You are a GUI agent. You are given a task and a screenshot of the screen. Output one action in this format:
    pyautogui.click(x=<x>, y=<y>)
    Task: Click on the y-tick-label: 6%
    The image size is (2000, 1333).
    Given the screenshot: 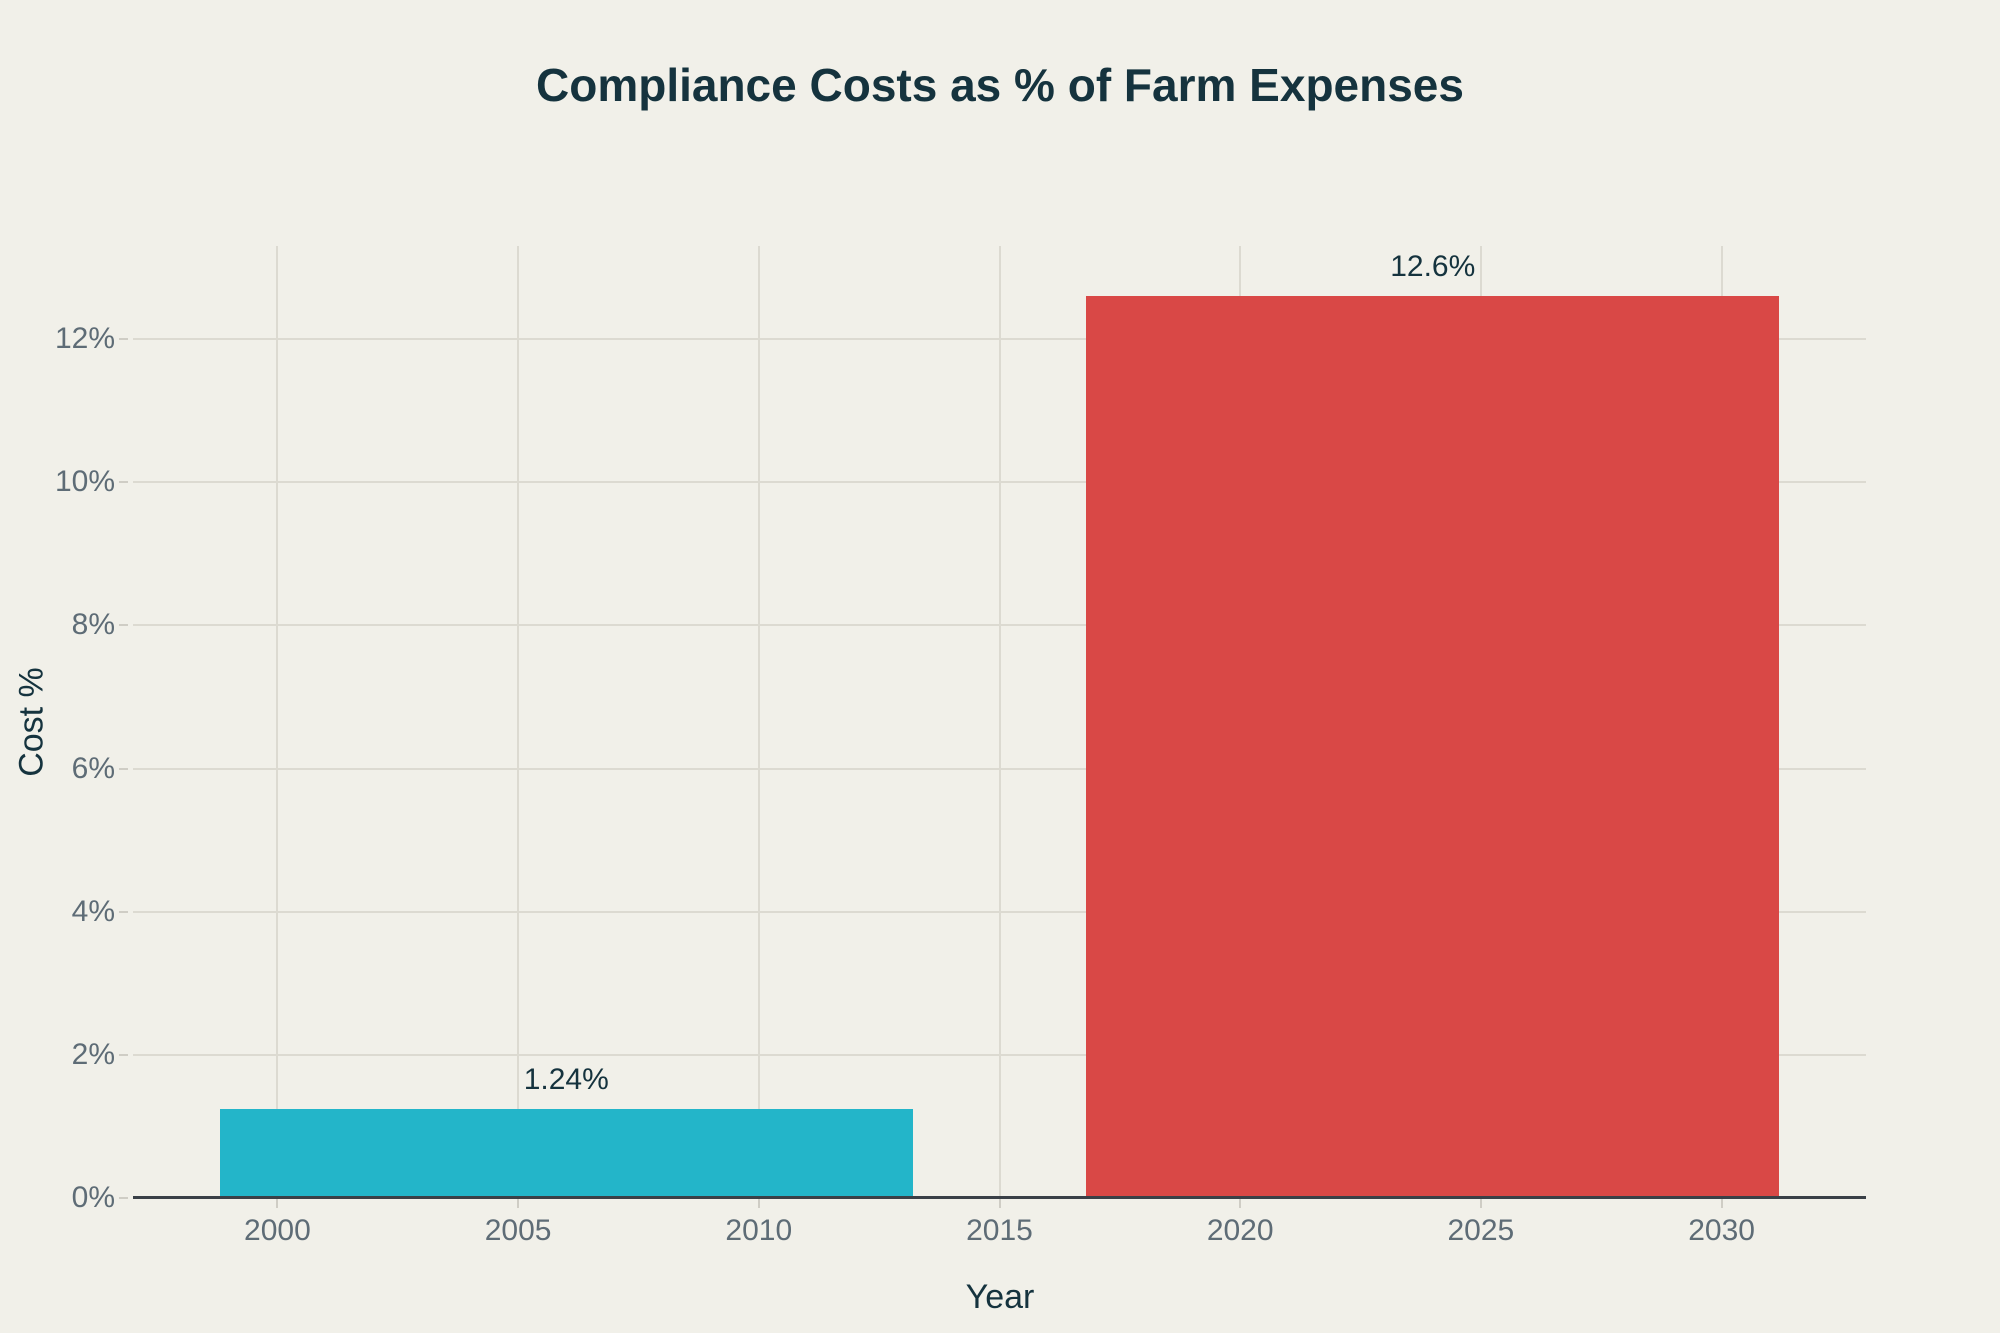 What is the action you would take?
    pyautogui.click(x=93, y=768)
    